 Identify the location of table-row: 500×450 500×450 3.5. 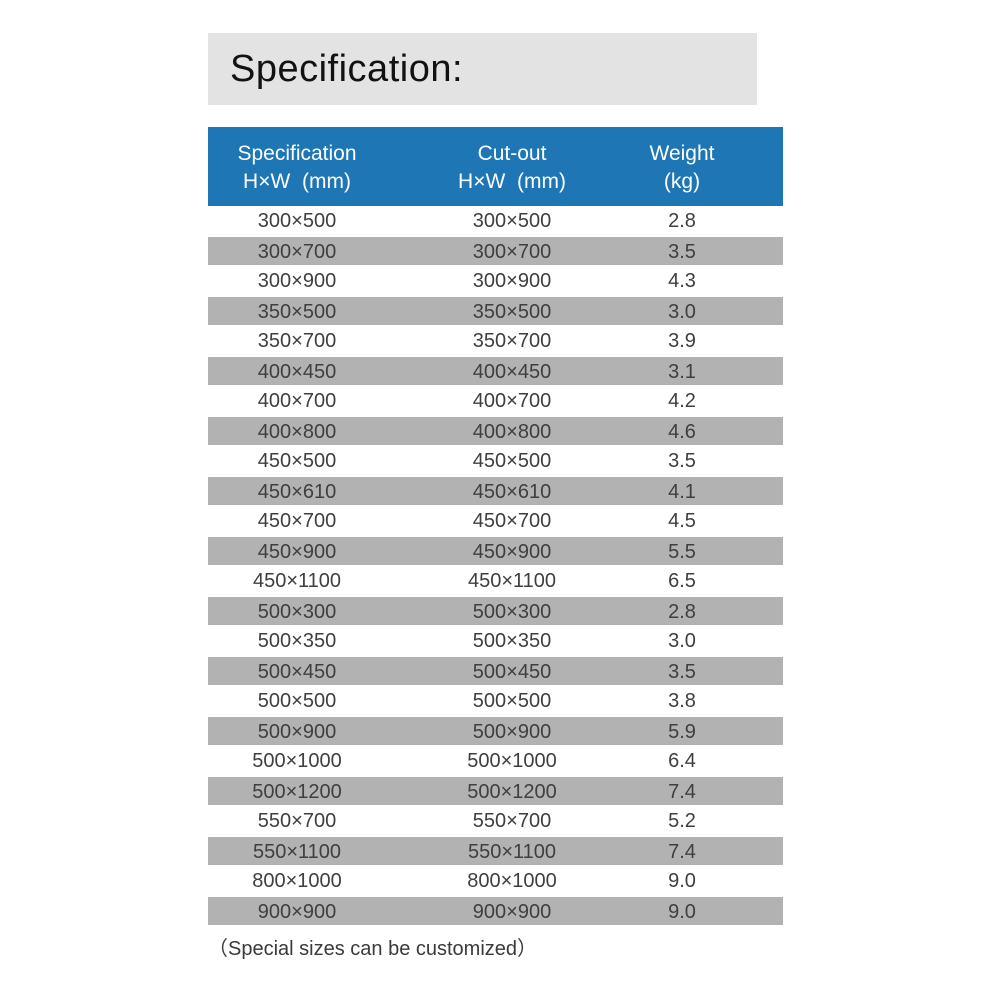
(495, 671).